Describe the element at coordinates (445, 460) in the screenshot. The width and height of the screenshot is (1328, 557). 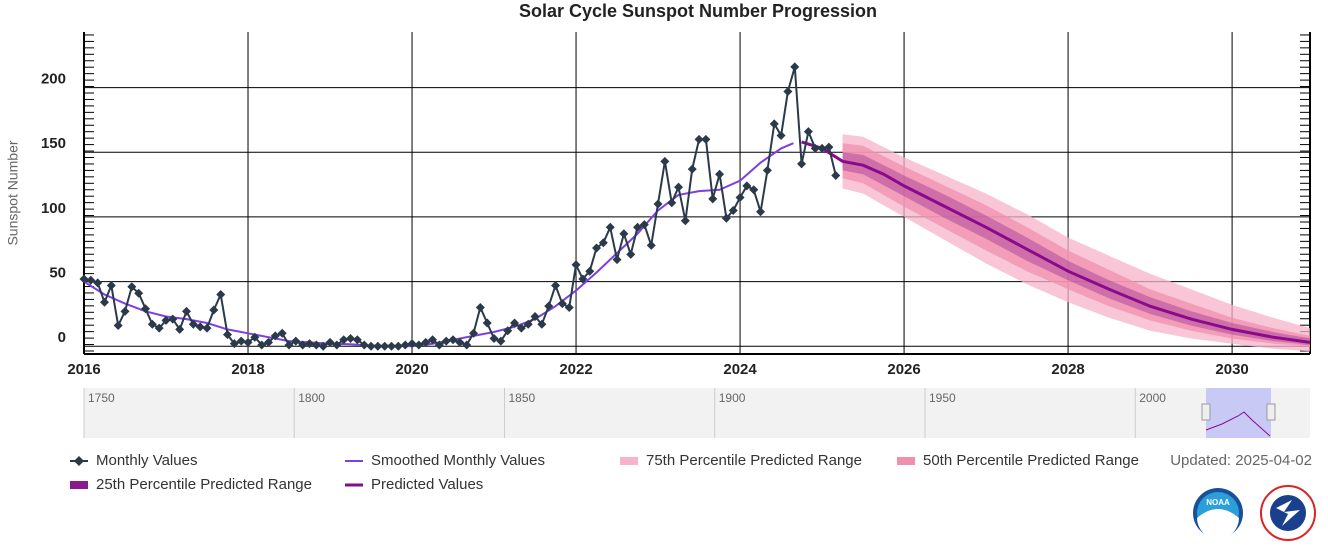
I see `legend-item: Smoothed Monthly Values` at that location.